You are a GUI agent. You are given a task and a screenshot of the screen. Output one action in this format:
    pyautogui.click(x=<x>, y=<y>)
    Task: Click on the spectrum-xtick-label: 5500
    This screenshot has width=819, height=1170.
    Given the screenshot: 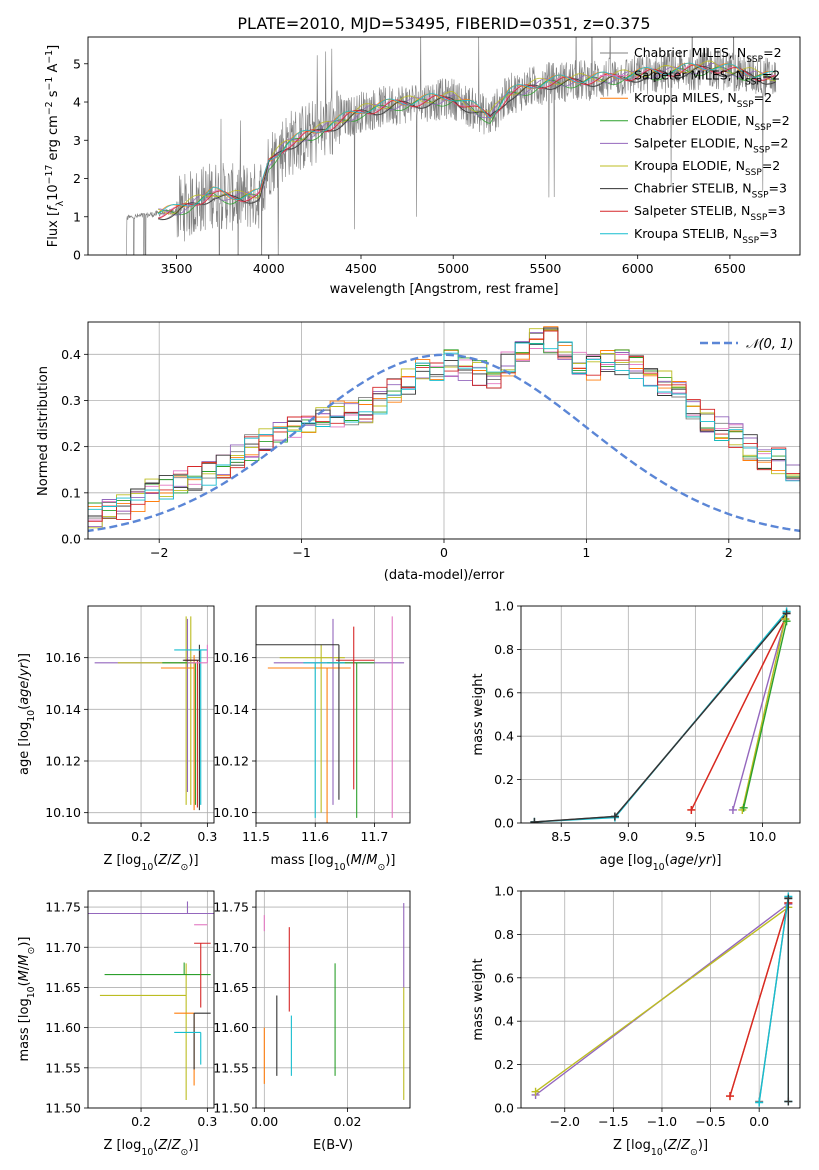 What is the action you would take?
    pyautogui.click(x=546, y=268)
    